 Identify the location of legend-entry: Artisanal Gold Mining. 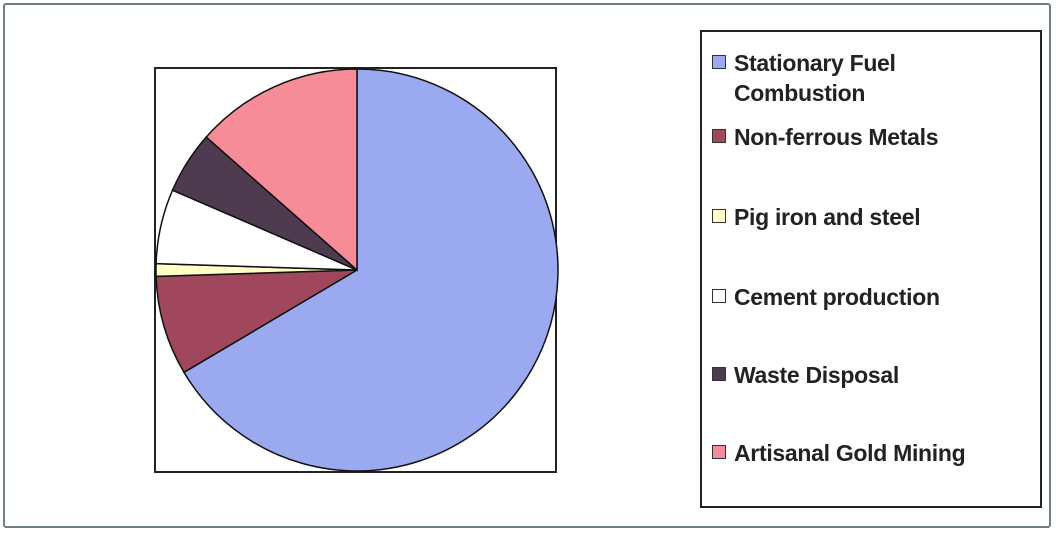
(874, 453).